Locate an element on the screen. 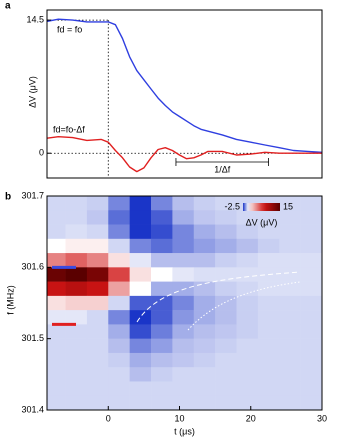 This screenshot has height=441, width=339. x-tick-label: 0 is located at coordinates (108, 418).